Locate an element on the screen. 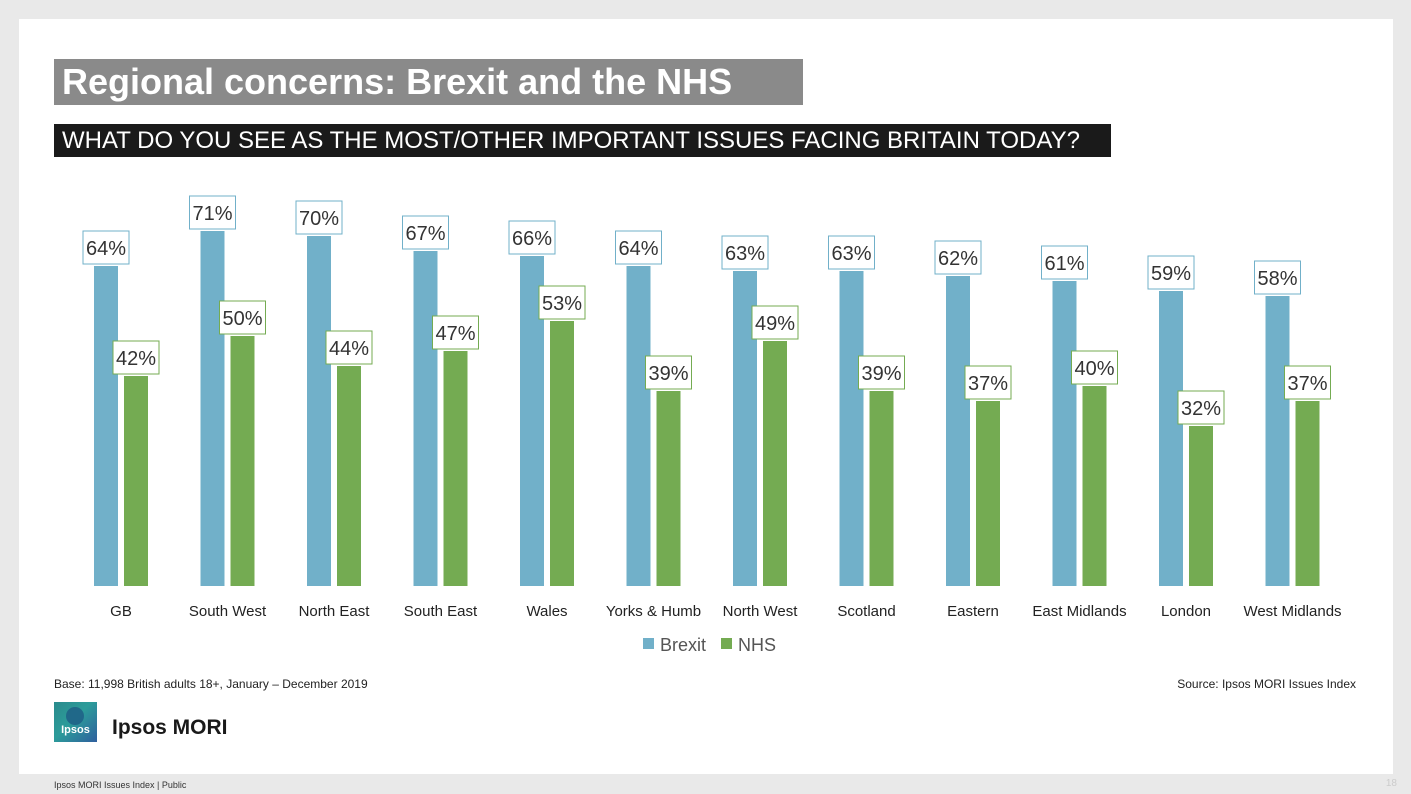 Image resolution: width=1411 pixels, height=794 pixels. data-label-nhs: 47% is located at coordinates (455, 334).